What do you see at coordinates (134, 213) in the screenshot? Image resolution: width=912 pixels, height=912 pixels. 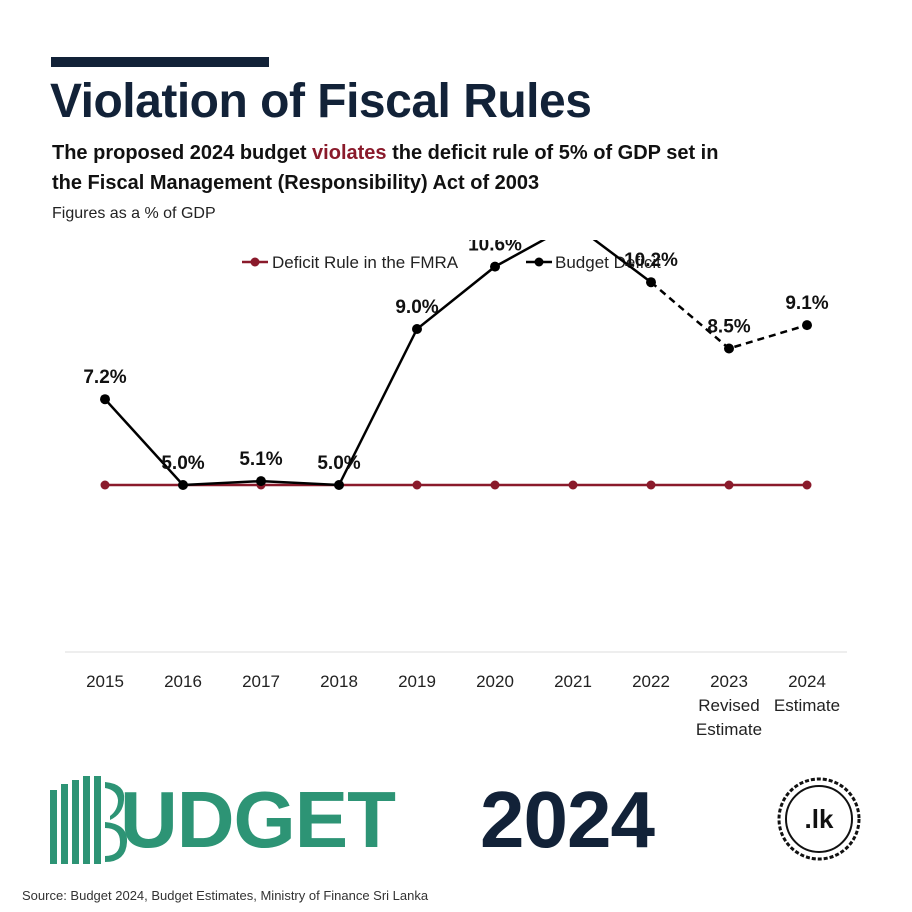 I see `units-note: Figures as a % of GDP` at bounding box center [134, 213].